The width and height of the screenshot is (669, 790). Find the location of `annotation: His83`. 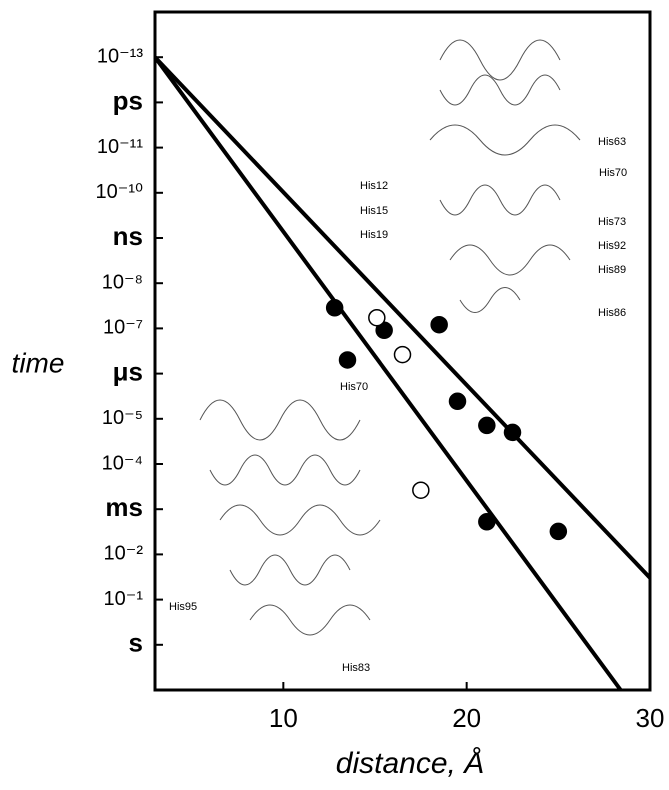

annotation: His83 is located at coordinates (356, 668).